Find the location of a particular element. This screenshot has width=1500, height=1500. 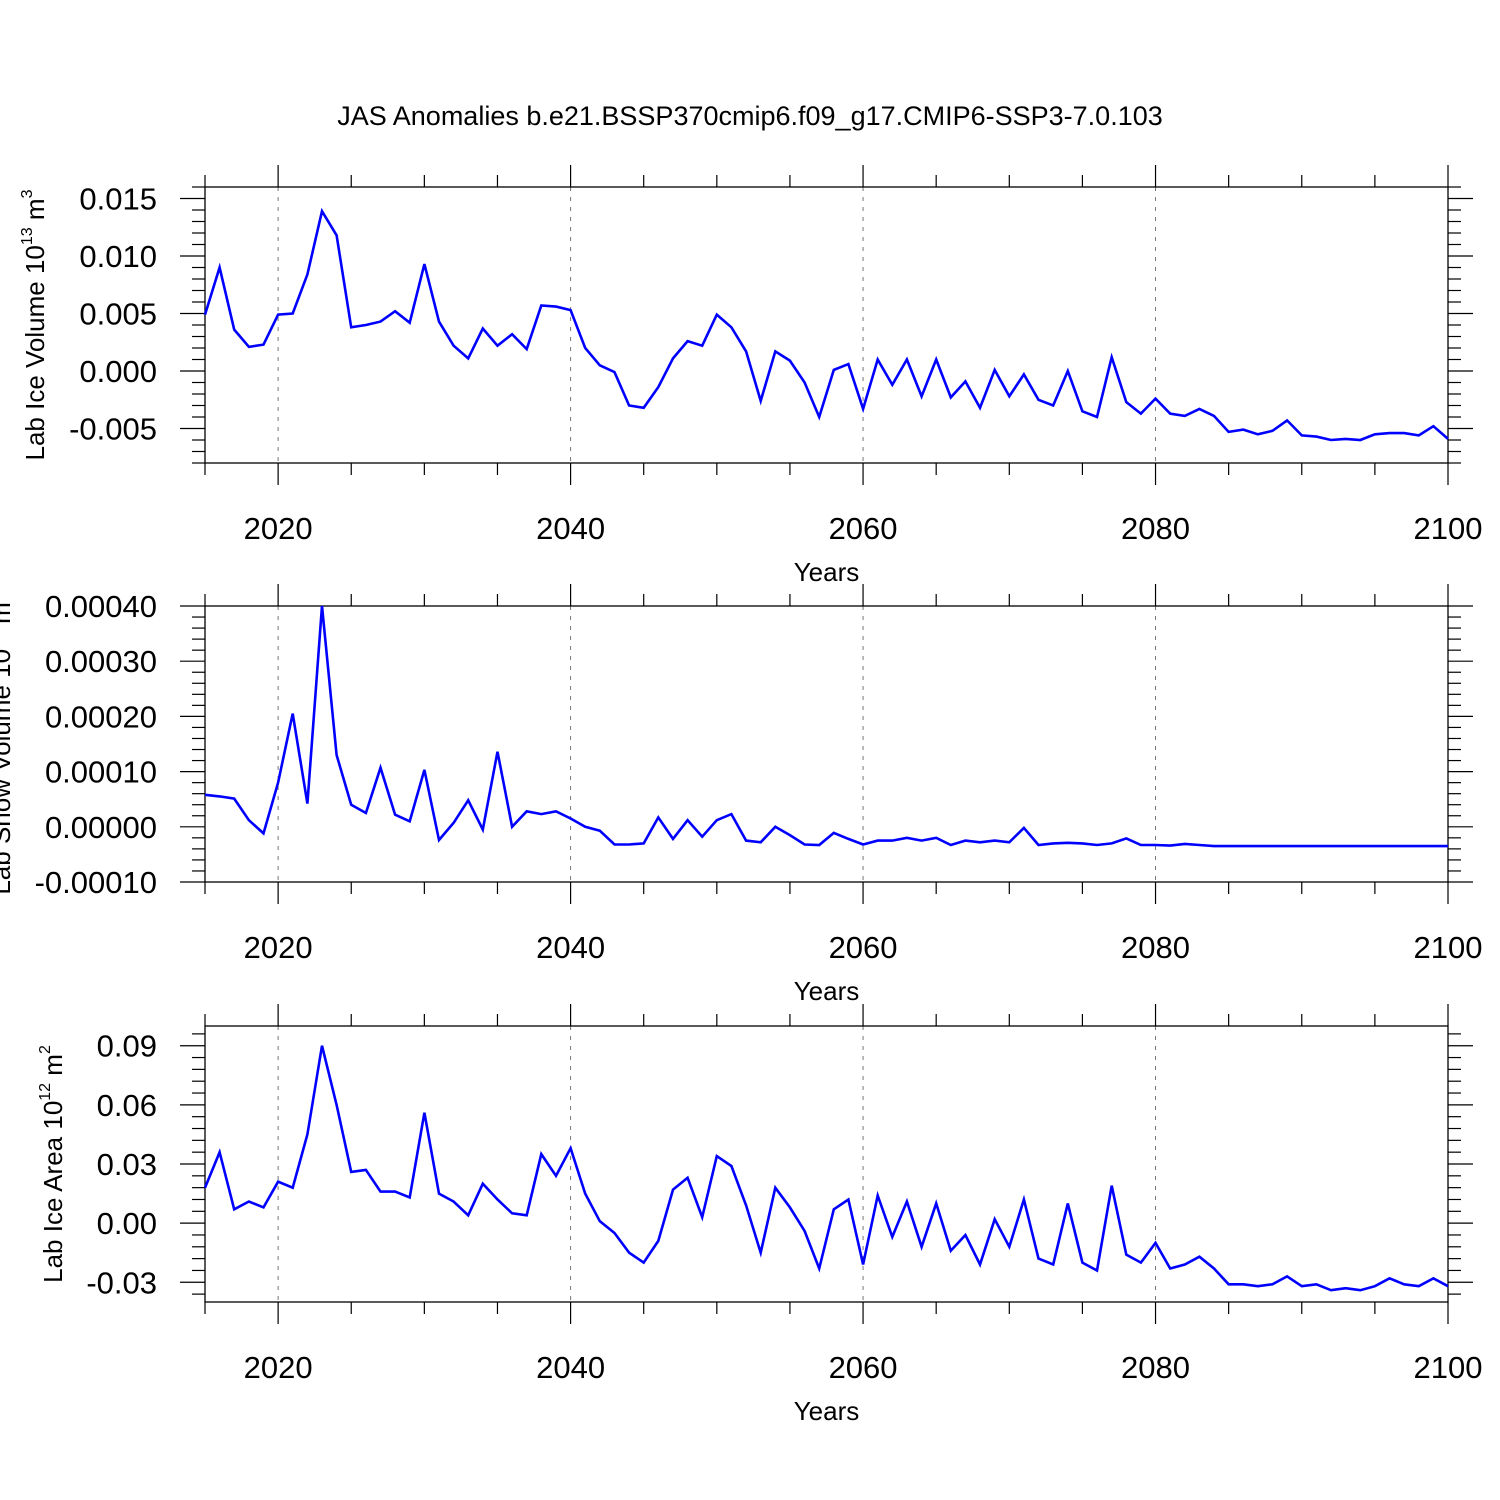

y-axis-title: Lab Ice Area 1012 m2 is located at coordinates (52, 1164).